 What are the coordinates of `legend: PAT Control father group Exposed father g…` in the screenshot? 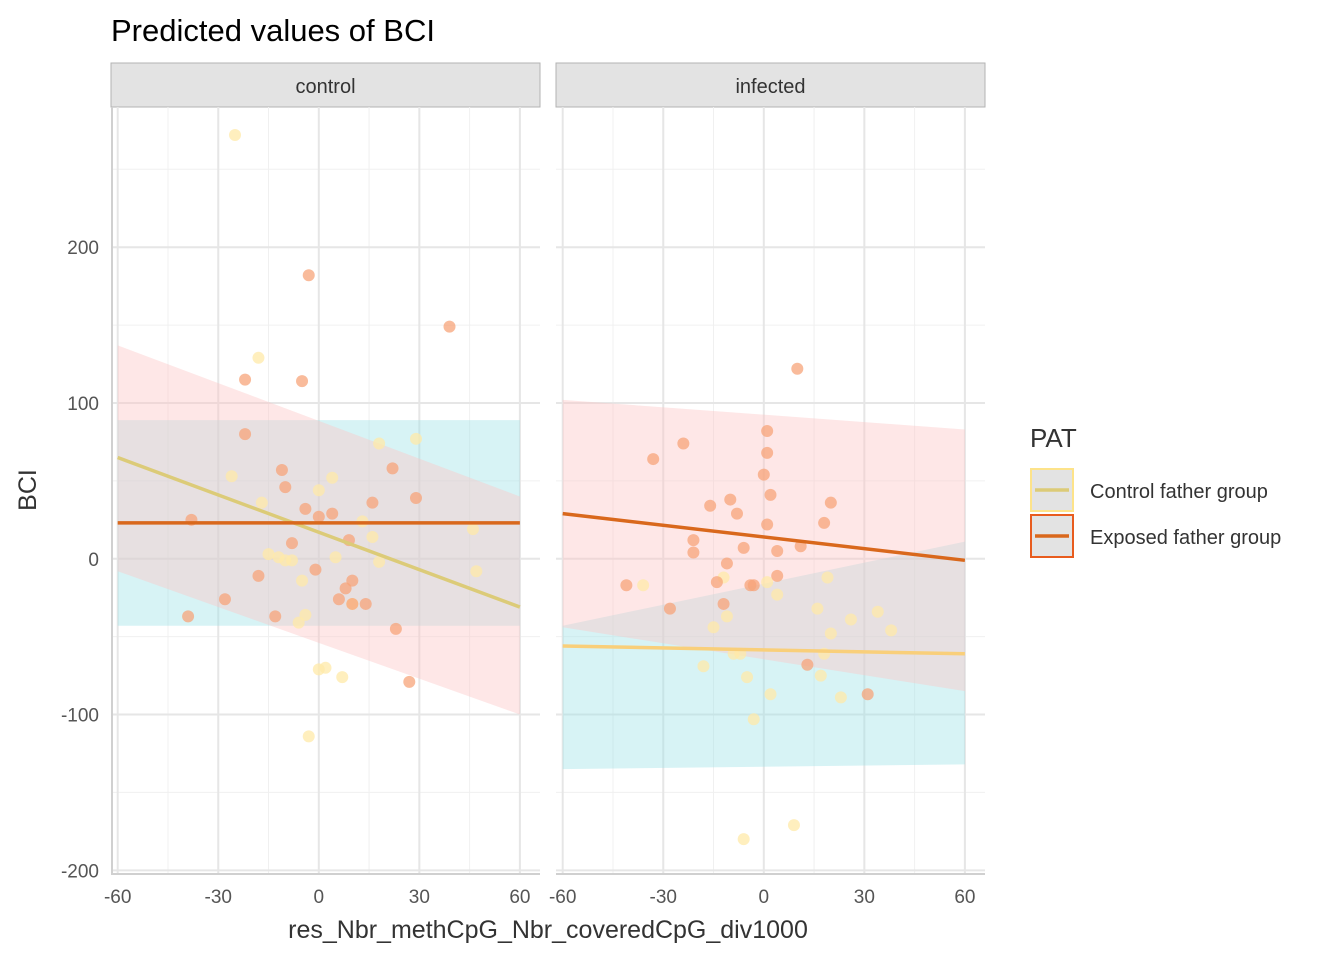 It's located at (1155, 490).